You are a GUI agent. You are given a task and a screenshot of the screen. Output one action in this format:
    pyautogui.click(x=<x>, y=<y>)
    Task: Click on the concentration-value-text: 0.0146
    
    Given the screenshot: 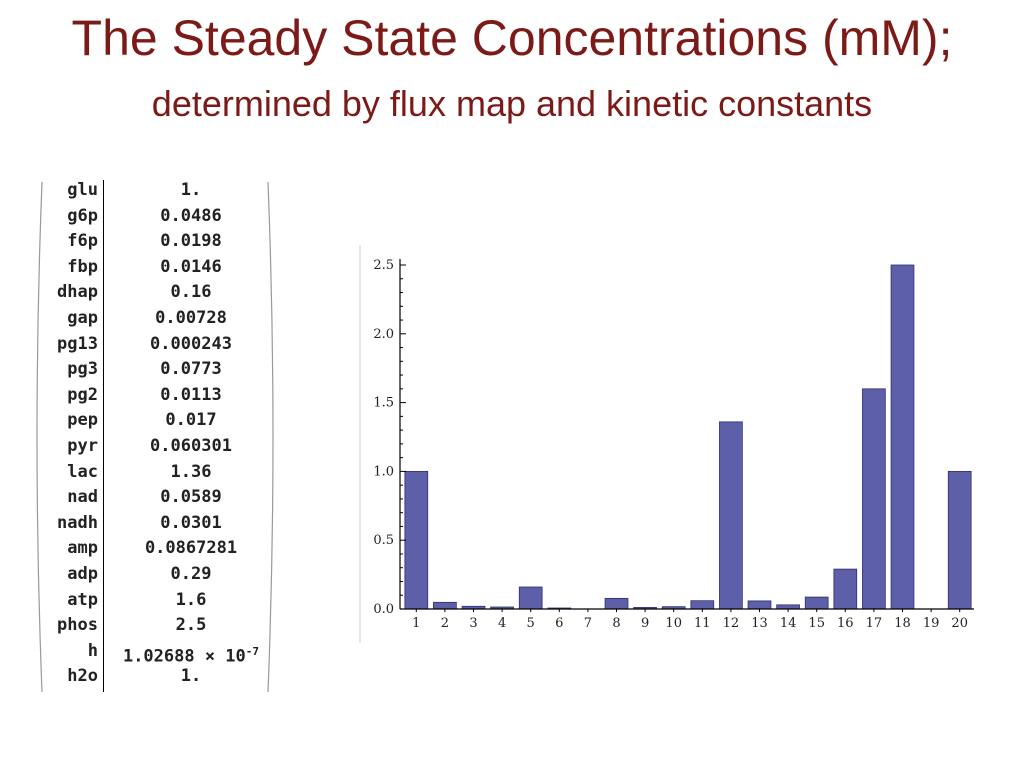 What is the action you would take?
    pyautogui.click(x=191, y=266)
    